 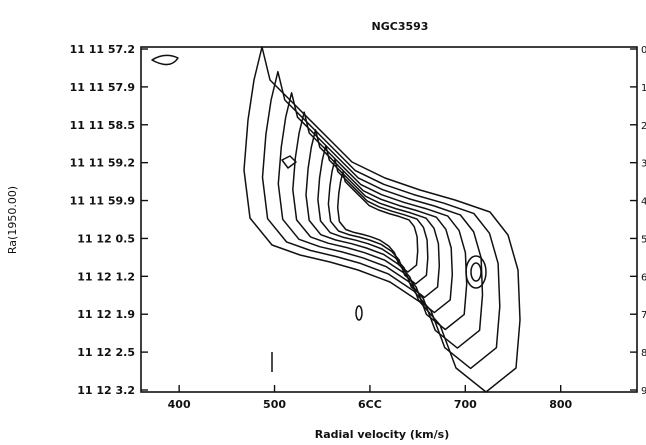 What do you see at coordinates (382, 434) in the screenshot?
I see `x-axis-label: Radial velocity (km/s)` at bounding box center [382, 434].